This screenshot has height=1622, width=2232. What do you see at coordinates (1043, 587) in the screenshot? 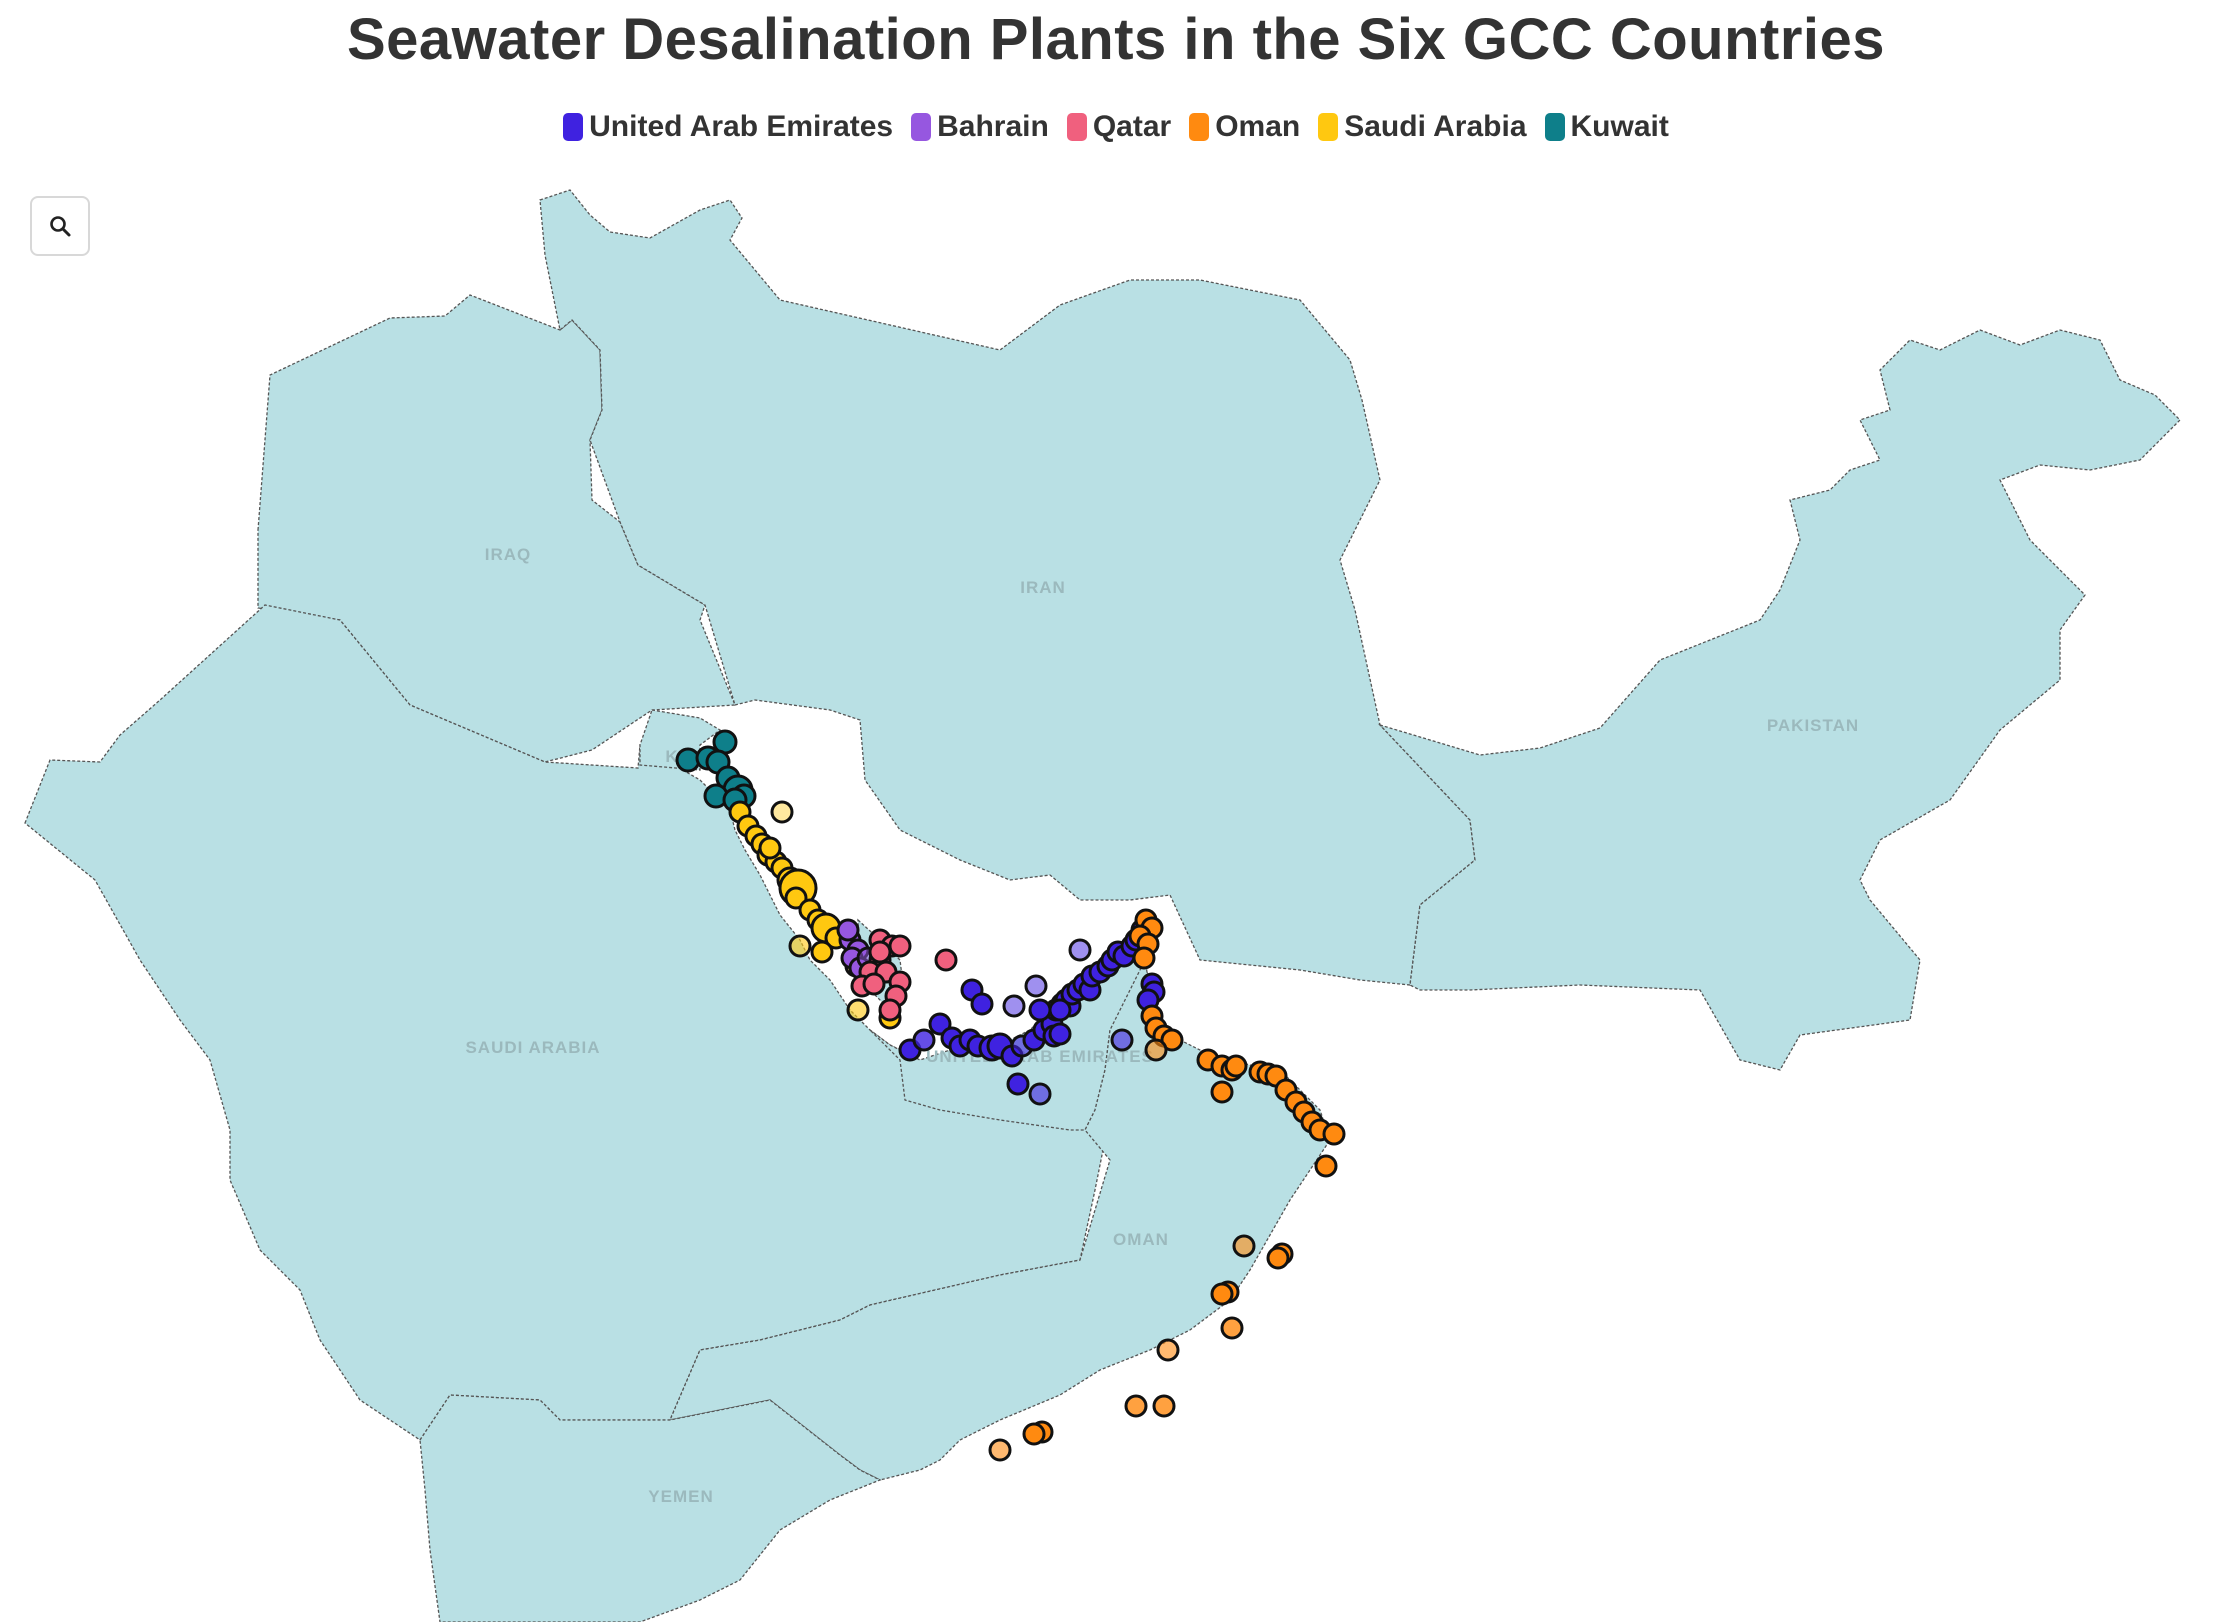
I see `label-iran: IRAN` at bounding box center [1043, 587].